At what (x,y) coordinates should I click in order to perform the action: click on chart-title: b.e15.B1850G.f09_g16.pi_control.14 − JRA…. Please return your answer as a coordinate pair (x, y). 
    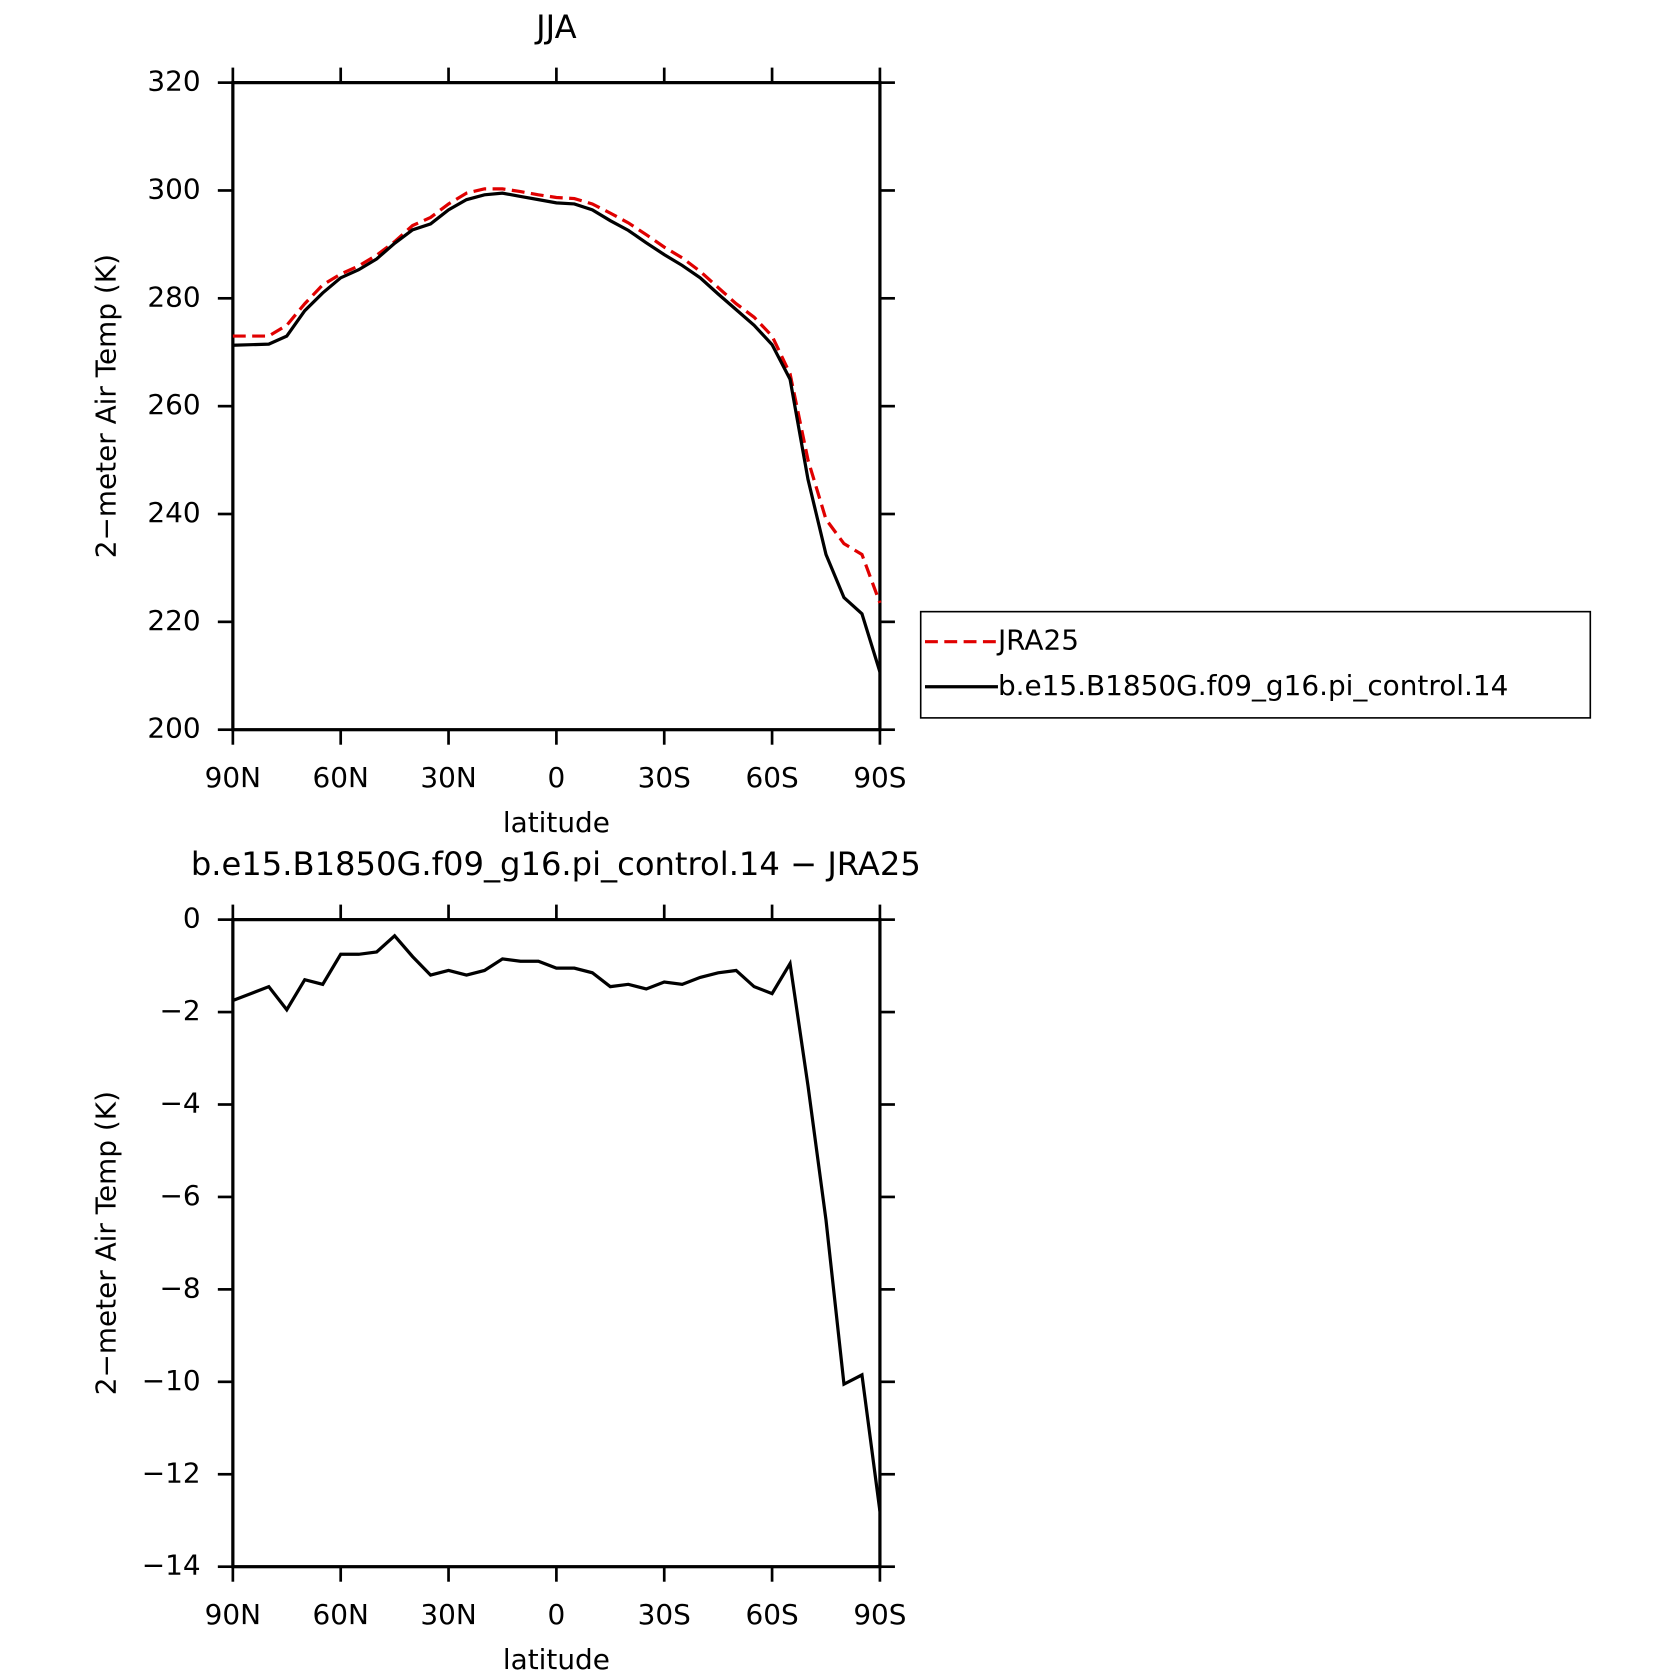
    Looking at the image, I should click on (556, 864).